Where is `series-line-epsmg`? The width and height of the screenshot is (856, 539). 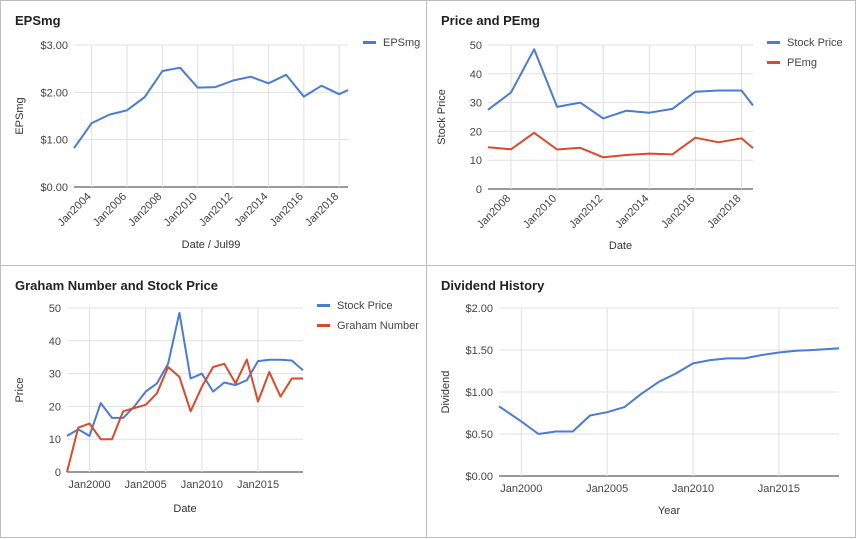
series-line-epsmg is located at coordinates (211, 107).